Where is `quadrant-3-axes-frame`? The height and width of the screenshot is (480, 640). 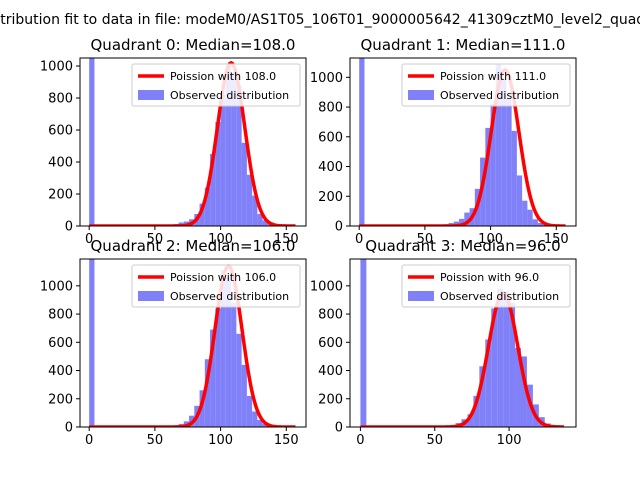 quadrant-3-axes-frame is located at coordinates (463, 343).